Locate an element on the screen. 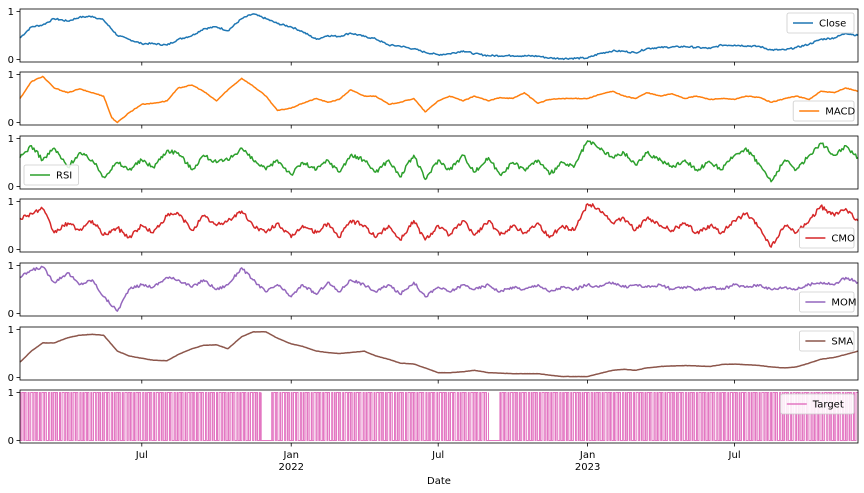 Image resolution: width=864 pixels, height=493 pixels. legend-close is located at coordinates (820, 23).